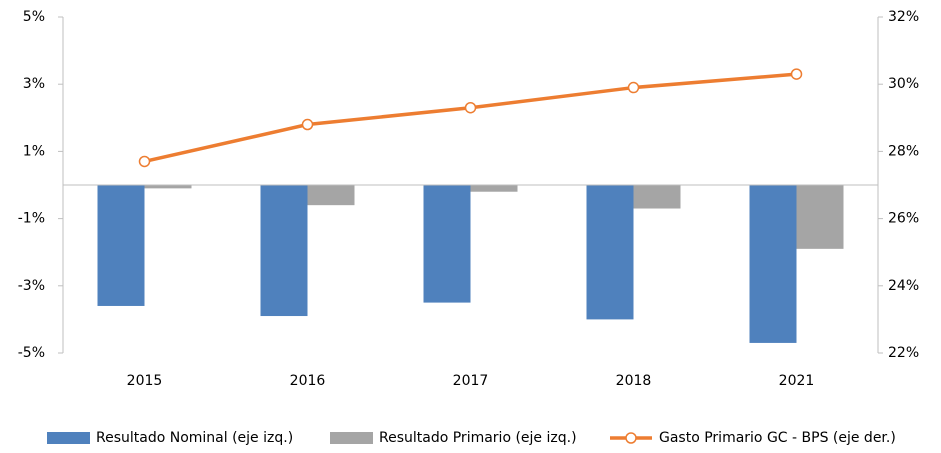  Describe the element at coordinates (471, 381) in the screenshot. I see `x-tick-label: 2017` at that location.